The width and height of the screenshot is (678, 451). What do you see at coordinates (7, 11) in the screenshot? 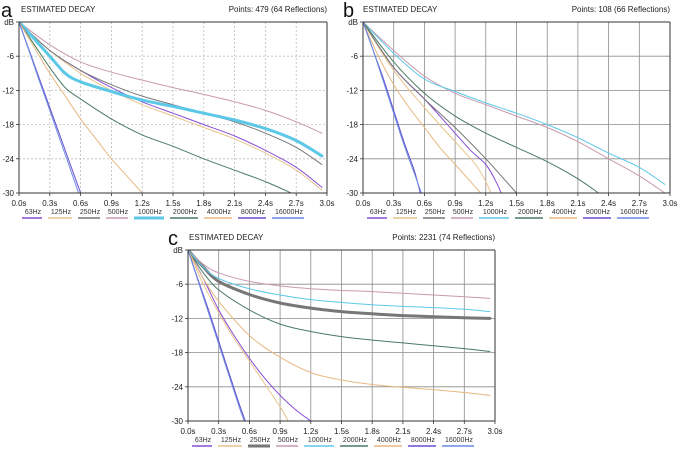
I see `panel-letter: a` at bounding box center [7, 11].